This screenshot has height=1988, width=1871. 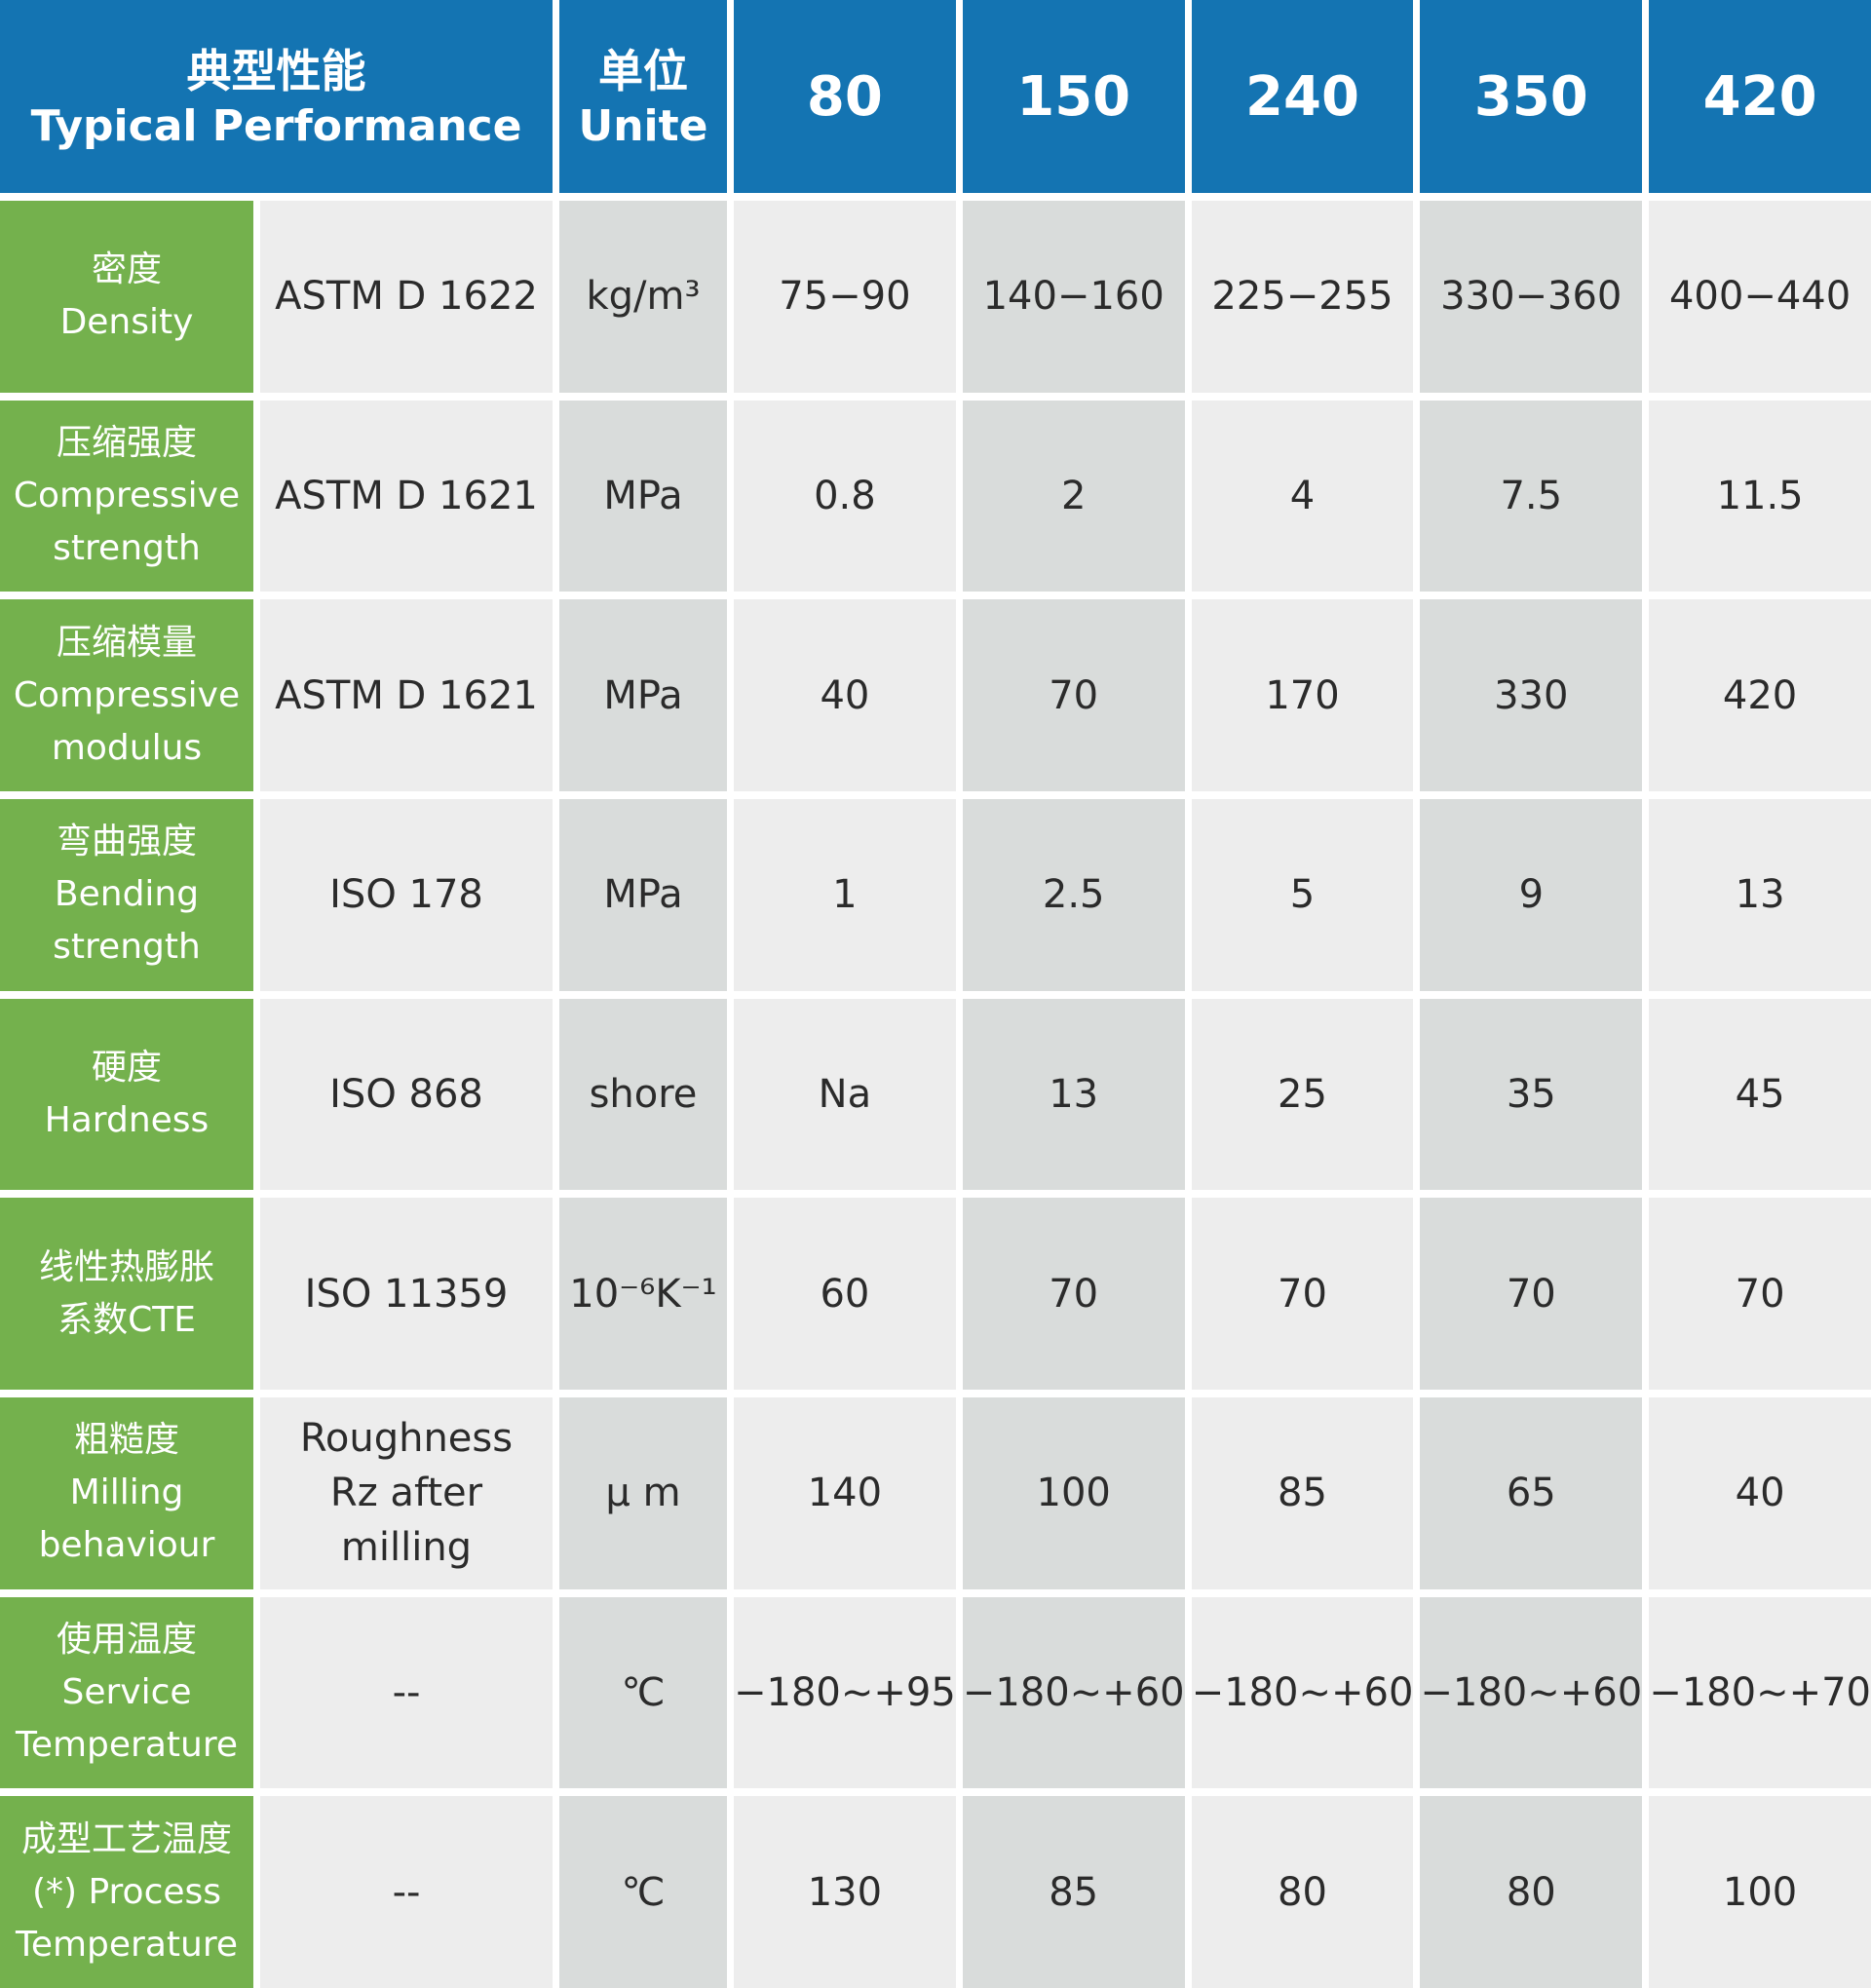 What do you see at coordinates (276, 125) in the screenshot?
I see `header-performance-en: Typical Performance` at bounding box center [276, 125].